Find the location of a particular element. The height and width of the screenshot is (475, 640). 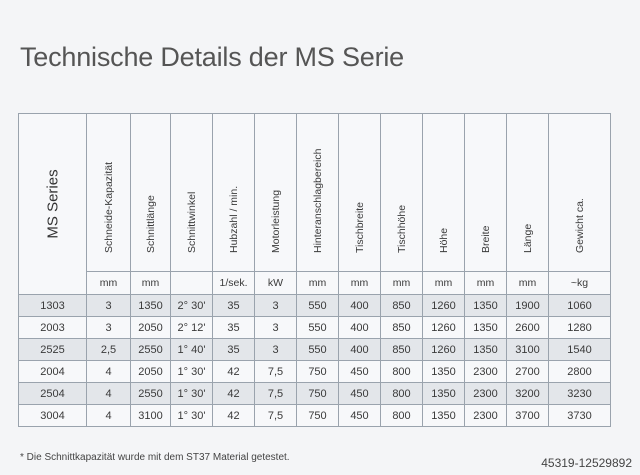

column-header: Hinteranschlagbereich is located at coordinates (317, 192).